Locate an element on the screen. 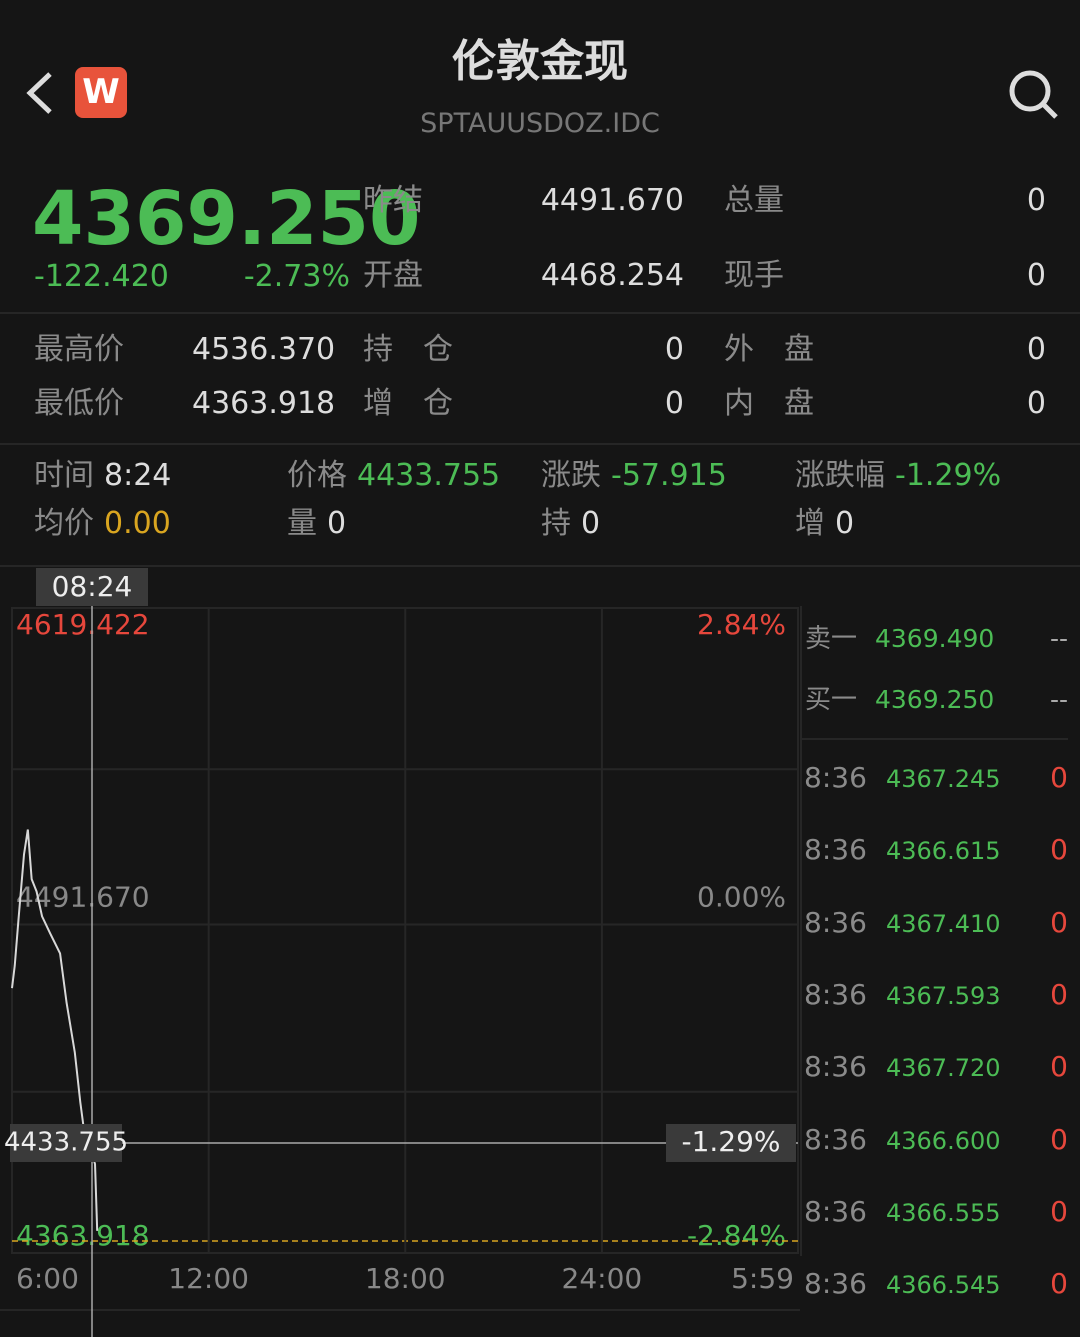 This screenshot has width=1080, height=1337. info-item: 涨跌幅 -1.29% is located at coordinates (898, 476).